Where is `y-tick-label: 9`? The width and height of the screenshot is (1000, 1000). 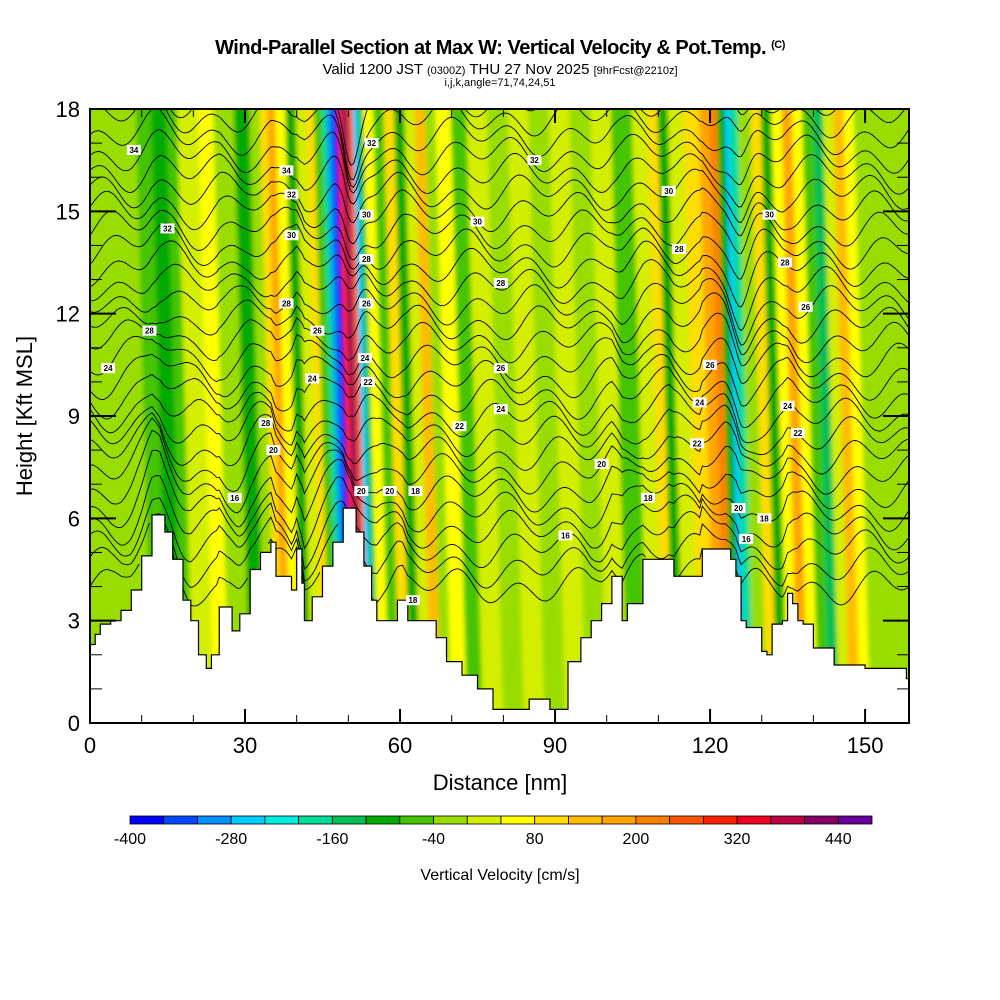
y-tick-label: 9 is located at coordinates (74, 416).